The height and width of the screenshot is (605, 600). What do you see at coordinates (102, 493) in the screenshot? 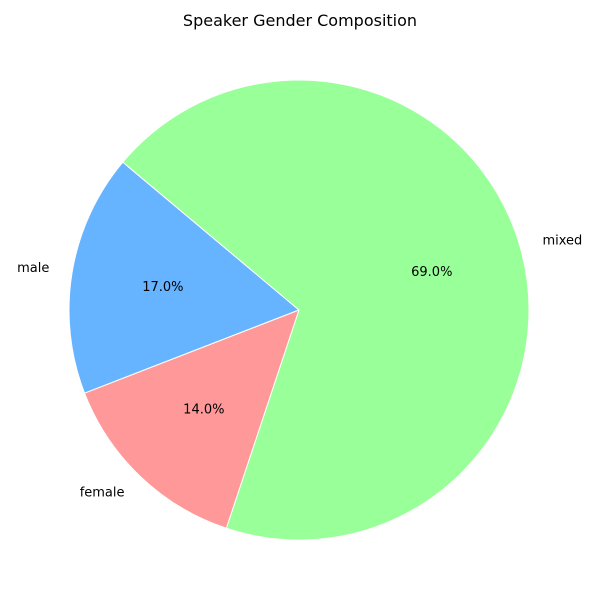
I see `slice-label-female: female` at bounding box center [102, 493].